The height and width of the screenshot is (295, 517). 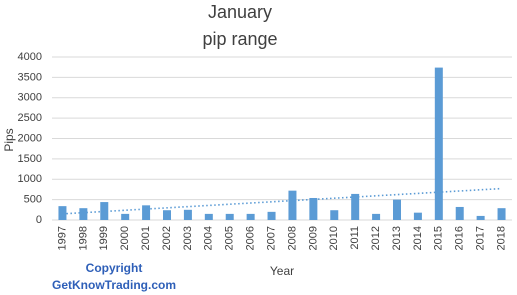 What do you see at coordinates (355, 238) in the screenshot?
I see `x-tick-label: 2011` at bounding box center [355, 238].